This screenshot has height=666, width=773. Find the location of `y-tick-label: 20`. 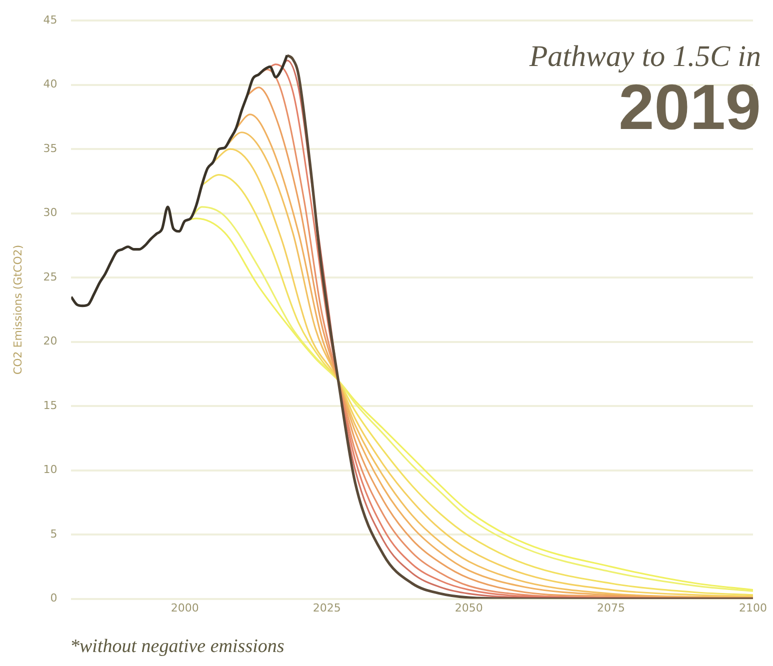

y-tick-label: 20 is located at coordinates (50, 341).